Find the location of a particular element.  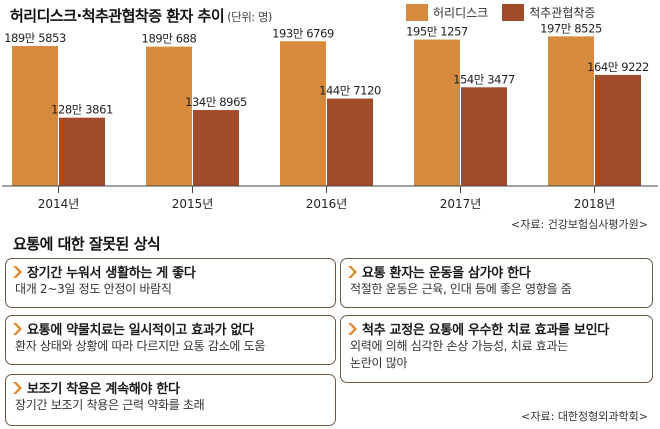

bar-value-label: 134만 8965 is located at coordinates (216, 102).